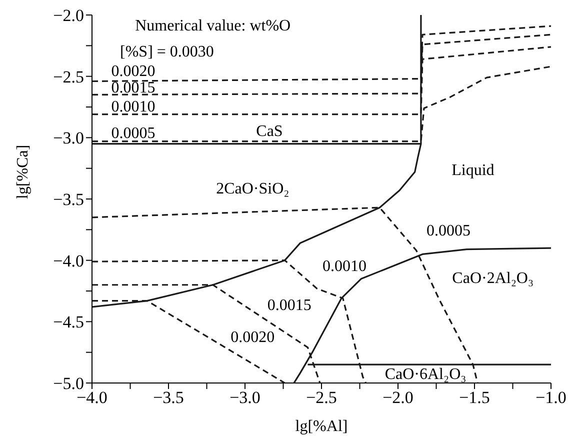 The width and height of the screenshot is (578, 441). Describe the element at coordinates (398, 398) in the screenshot. I see `x-tick-label: −2.0` at that location.